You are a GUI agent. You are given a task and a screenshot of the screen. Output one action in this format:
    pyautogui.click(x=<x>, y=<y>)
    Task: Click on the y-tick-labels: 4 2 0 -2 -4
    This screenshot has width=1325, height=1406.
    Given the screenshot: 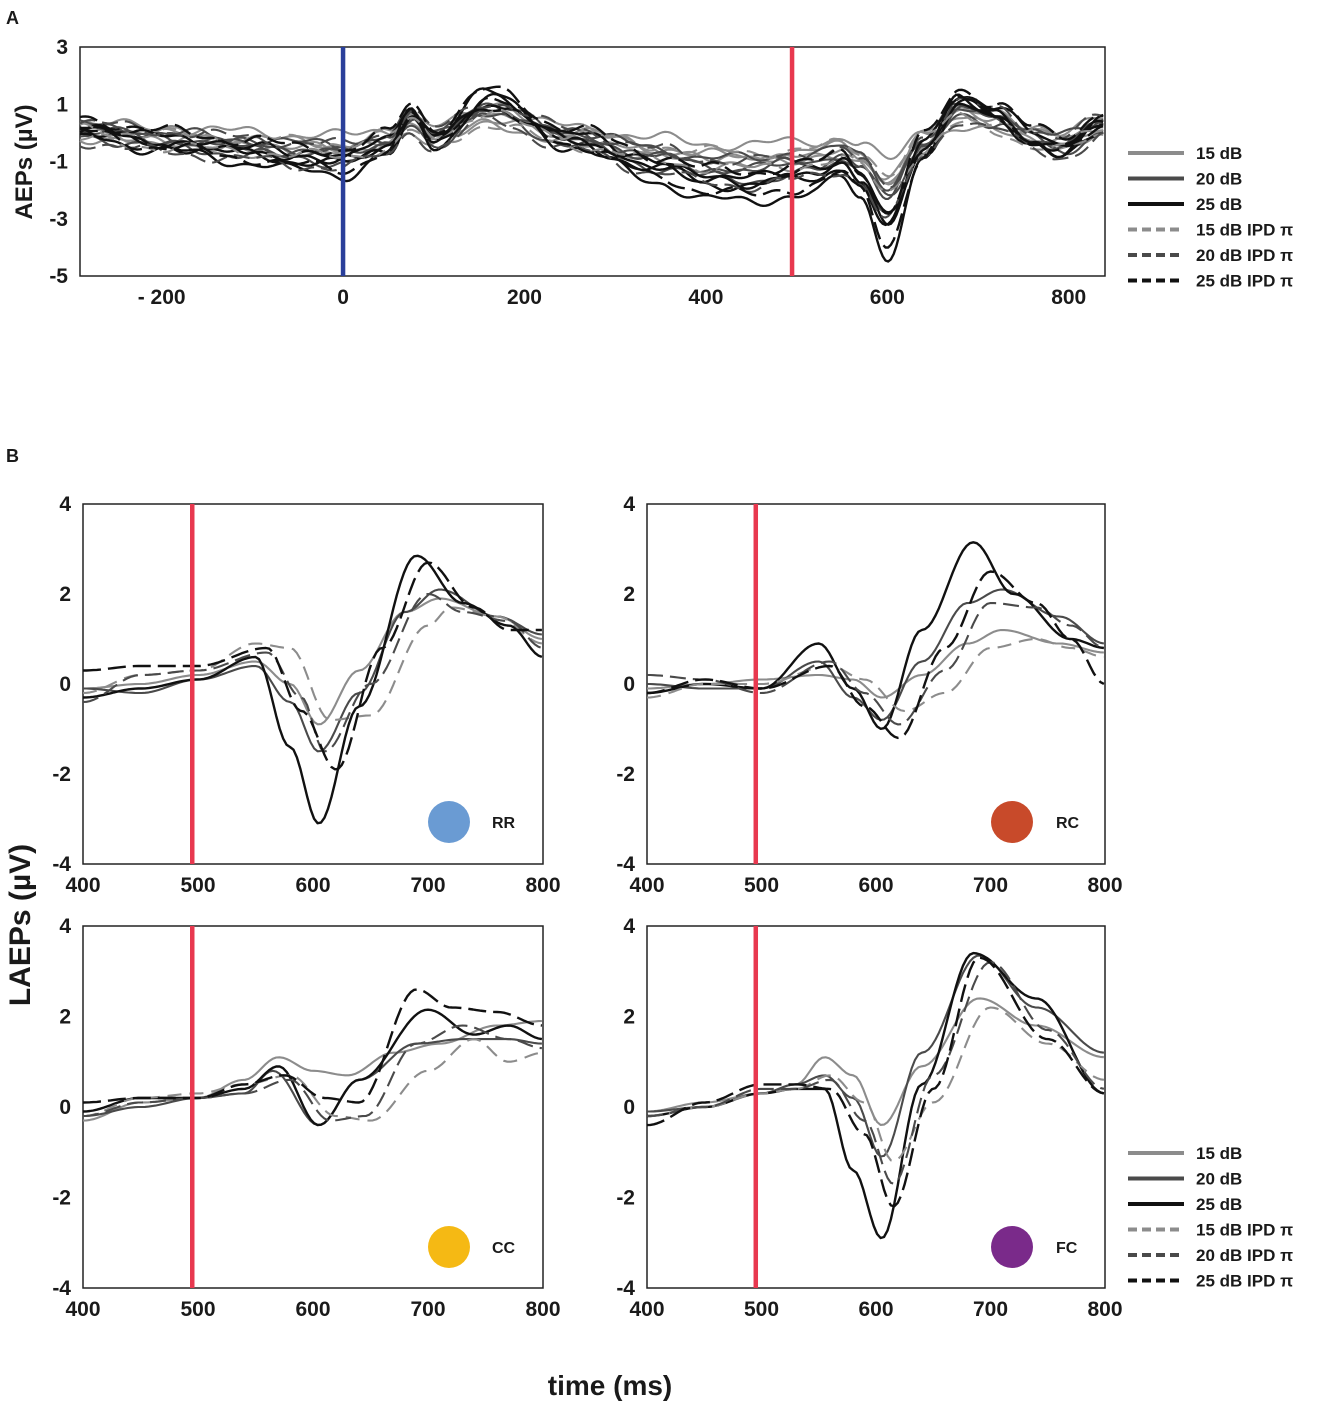 What is the action you would take?
    pyautogui.click(x=61, y=1107)
    